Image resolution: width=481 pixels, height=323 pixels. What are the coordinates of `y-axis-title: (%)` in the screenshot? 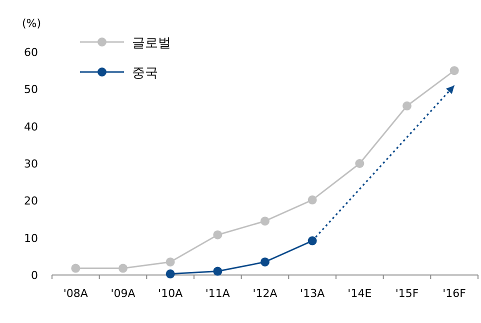 It's located at (32, 23).